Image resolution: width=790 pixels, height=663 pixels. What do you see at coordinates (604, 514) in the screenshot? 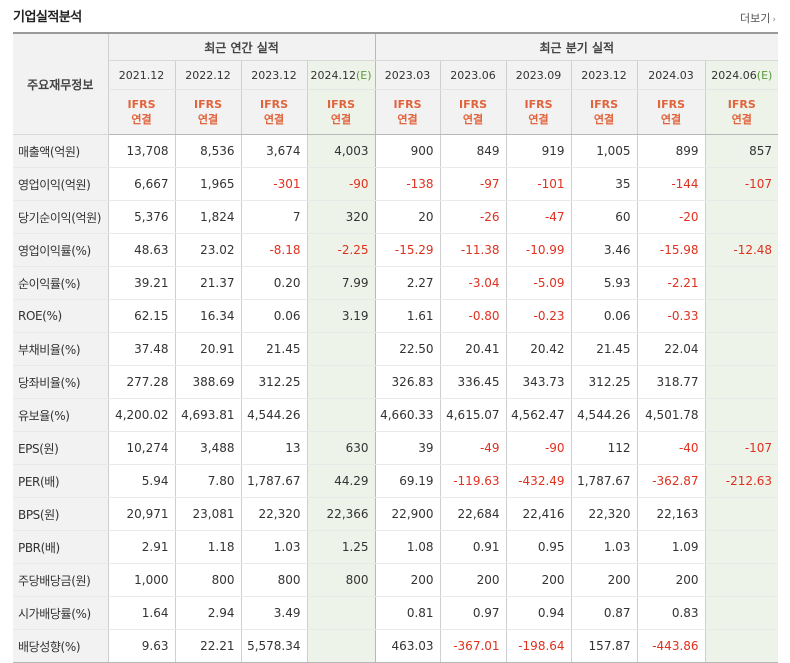
I see `value-cell: 22,320` at bounding box center [604, 514].